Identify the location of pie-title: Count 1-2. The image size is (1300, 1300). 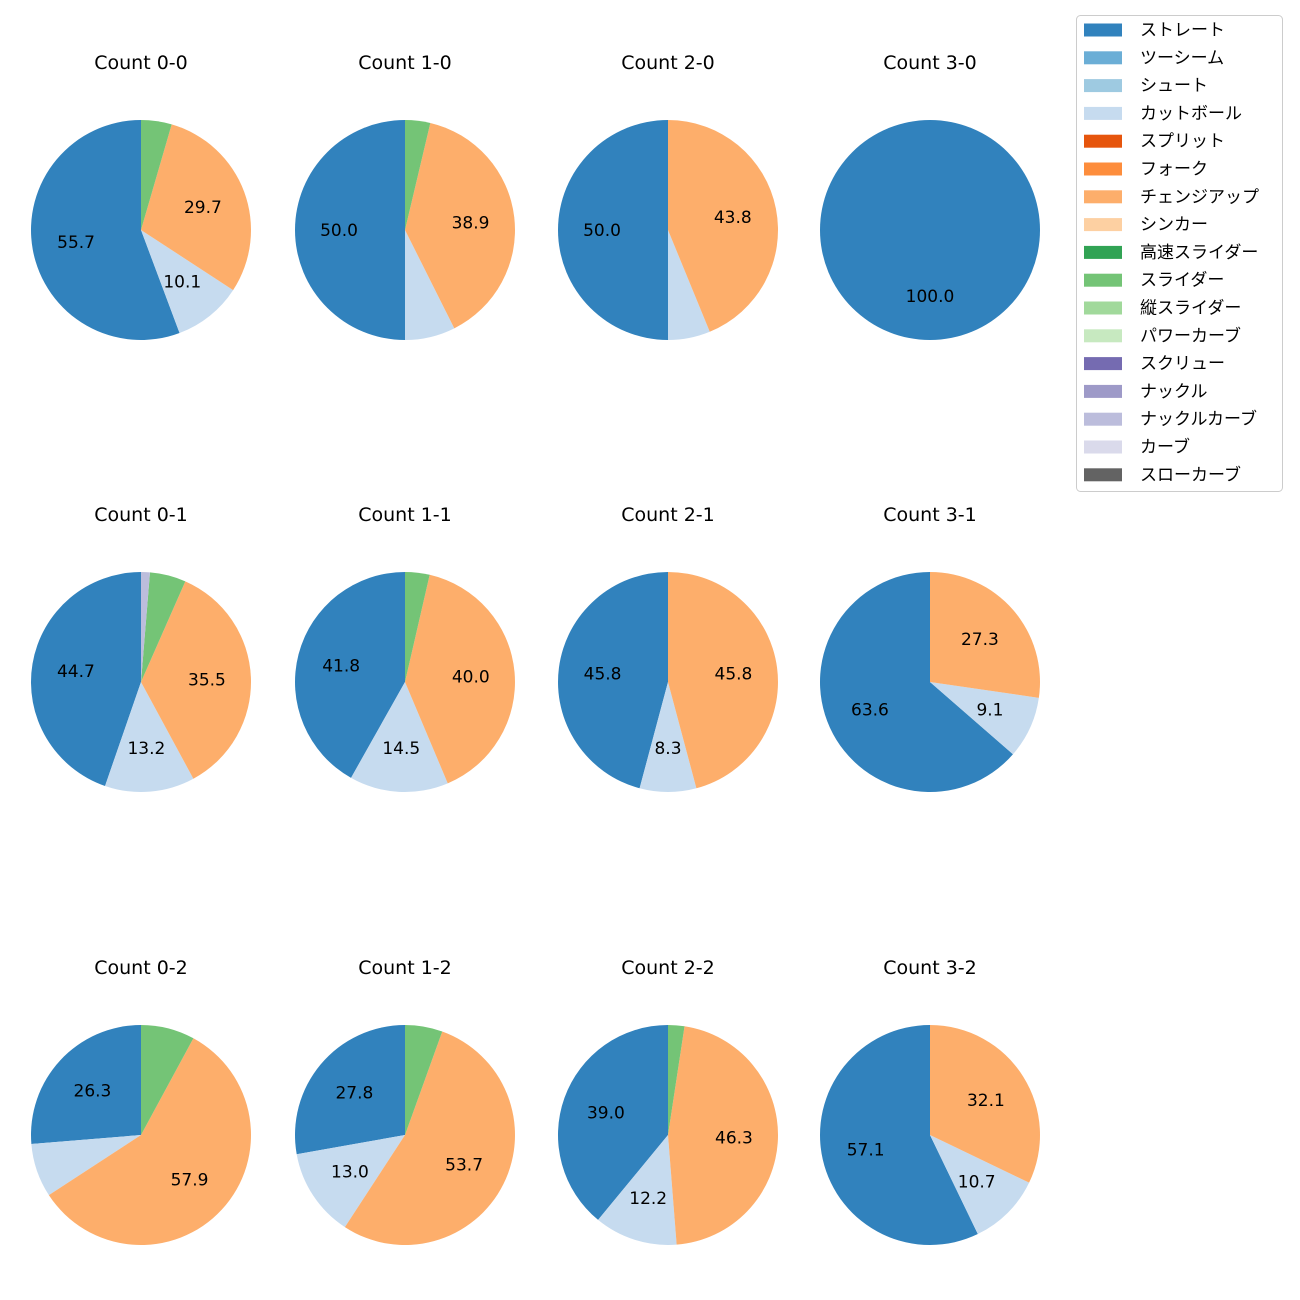
(405, 968).